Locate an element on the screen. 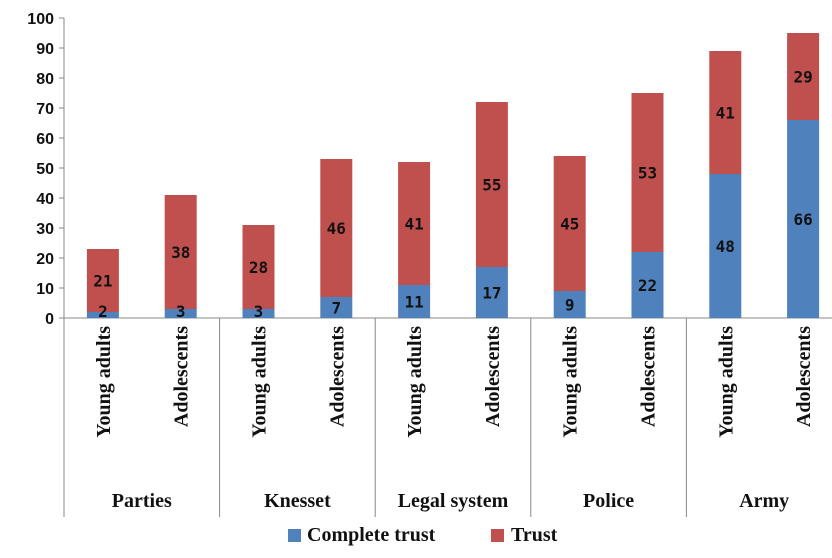 This screenshot has height=558, width=832. data-label-trust: 21 is located at coordinates (102, 281).